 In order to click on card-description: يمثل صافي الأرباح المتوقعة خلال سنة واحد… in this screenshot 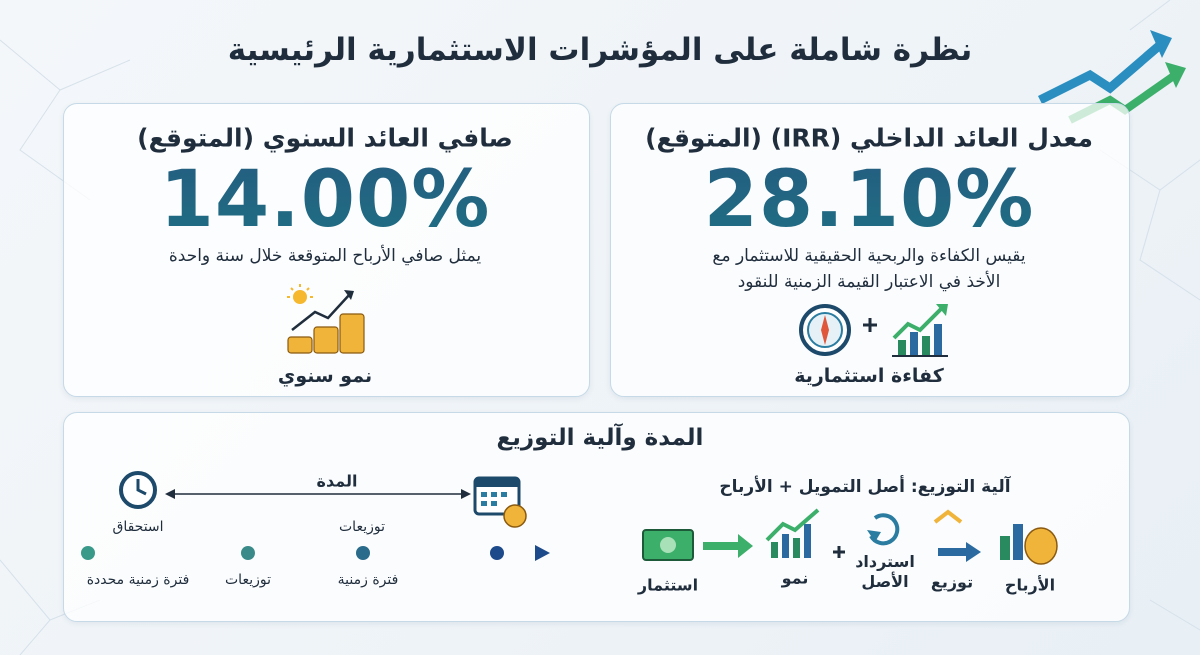, I will do `click(325, 256)`.